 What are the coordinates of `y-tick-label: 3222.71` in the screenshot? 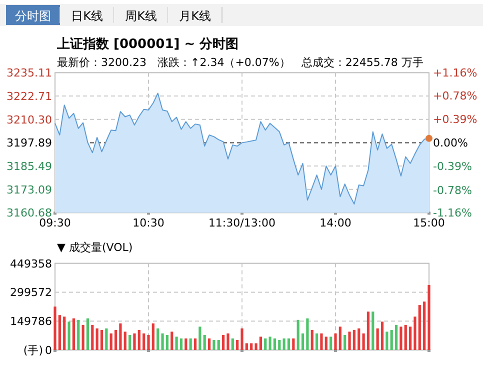 It's located at (29, 97).